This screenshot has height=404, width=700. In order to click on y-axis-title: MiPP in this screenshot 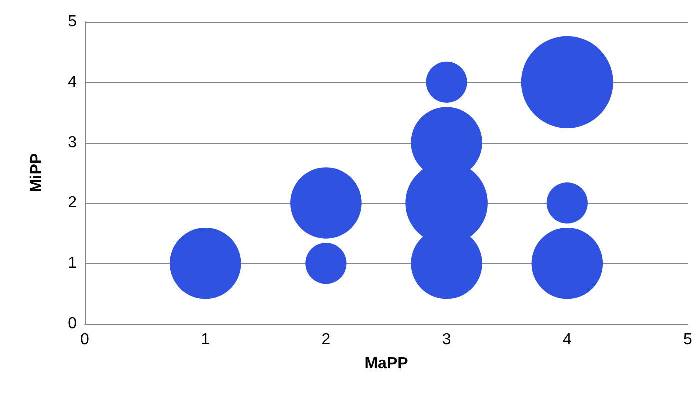, I will do `click(37, 173)`.